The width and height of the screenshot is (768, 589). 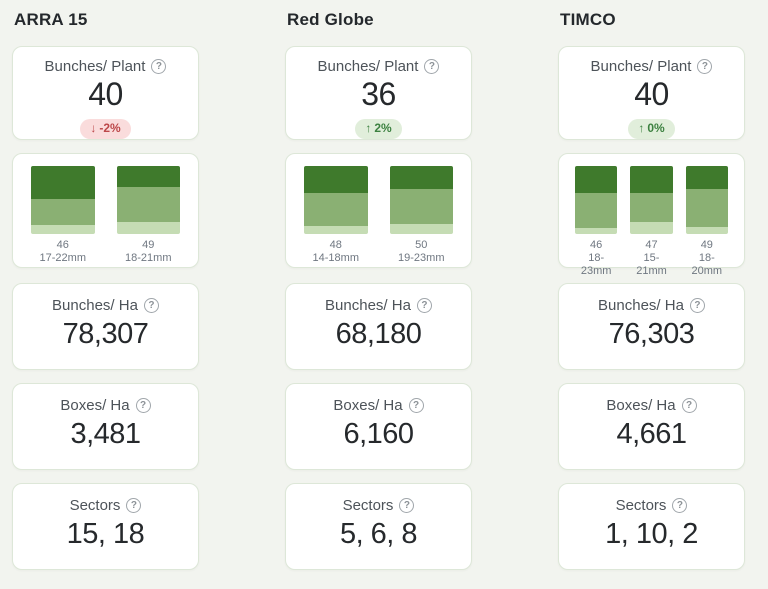 What do you see at coordinates (105, 215) in the screenshot?
I see `stacked-bars: 46 17-22mm 49 18-21mm` at bounding box center [105, 215].